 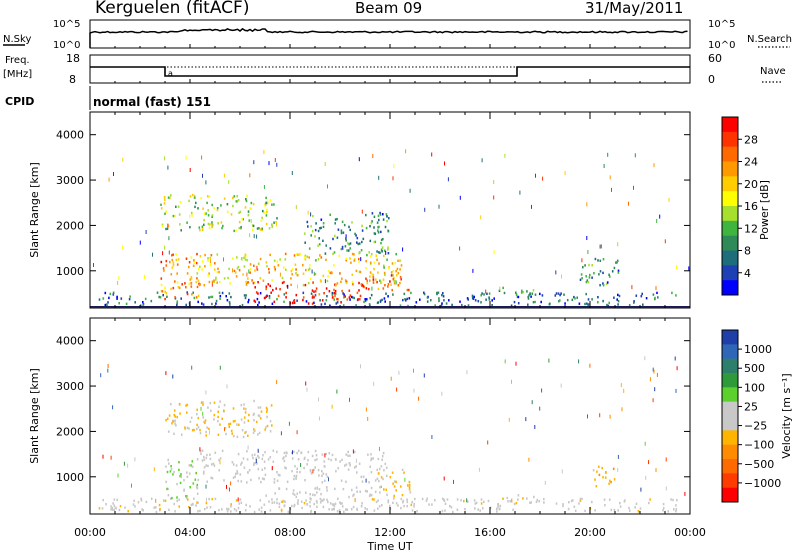 I want to click on colorbar-tick-label: 24, so click(x=751, y=162).